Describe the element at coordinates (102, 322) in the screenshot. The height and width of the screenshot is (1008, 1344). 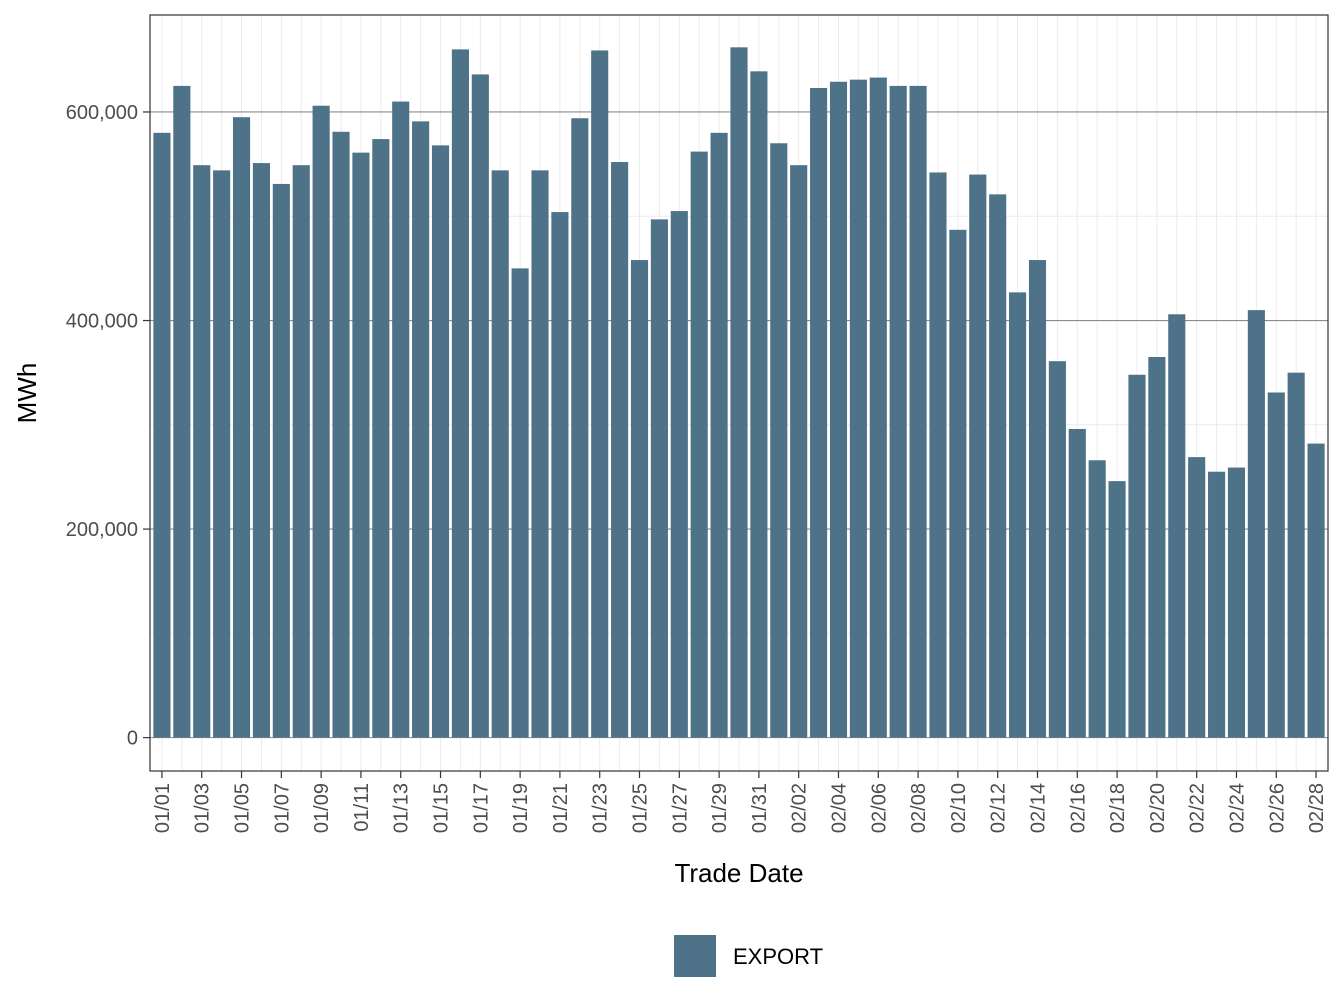
I see `y-tick-label: 400,000` at that location.